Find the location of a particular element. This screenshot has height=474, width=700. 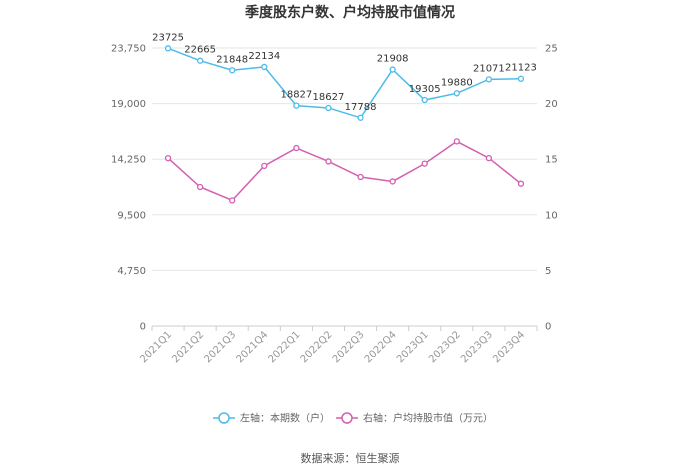

data-label: 21908 is located at coordinates (393, 59).